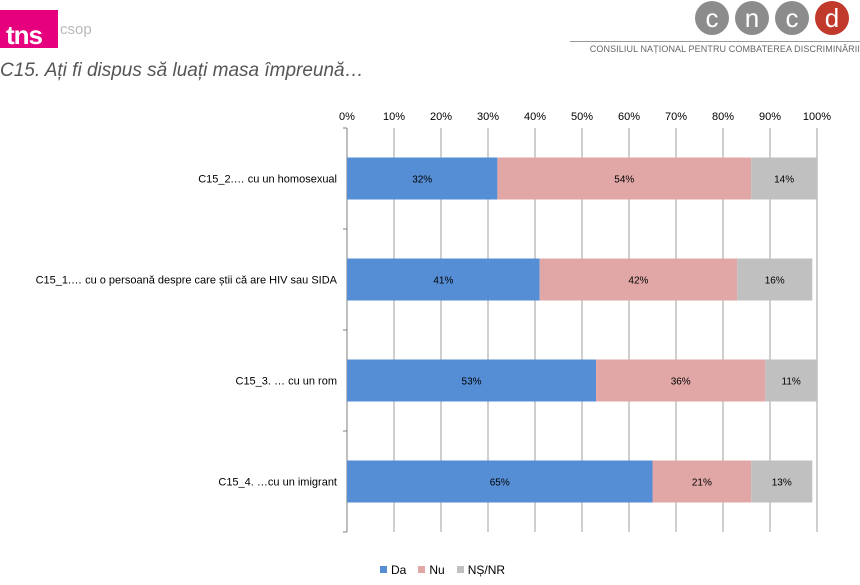  I want to click on x-tick-label: 80%, so click(723, 117).